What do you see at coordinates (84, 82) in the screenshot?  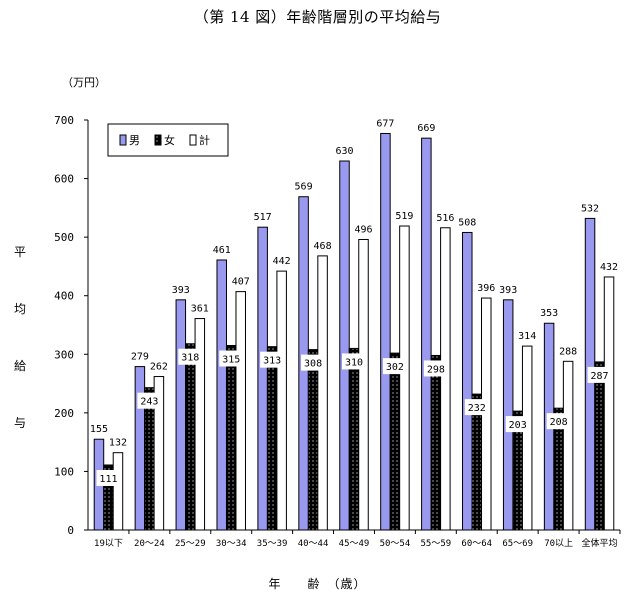 I see `y-unit-label: （万円）` at bounding box center [84, 82].